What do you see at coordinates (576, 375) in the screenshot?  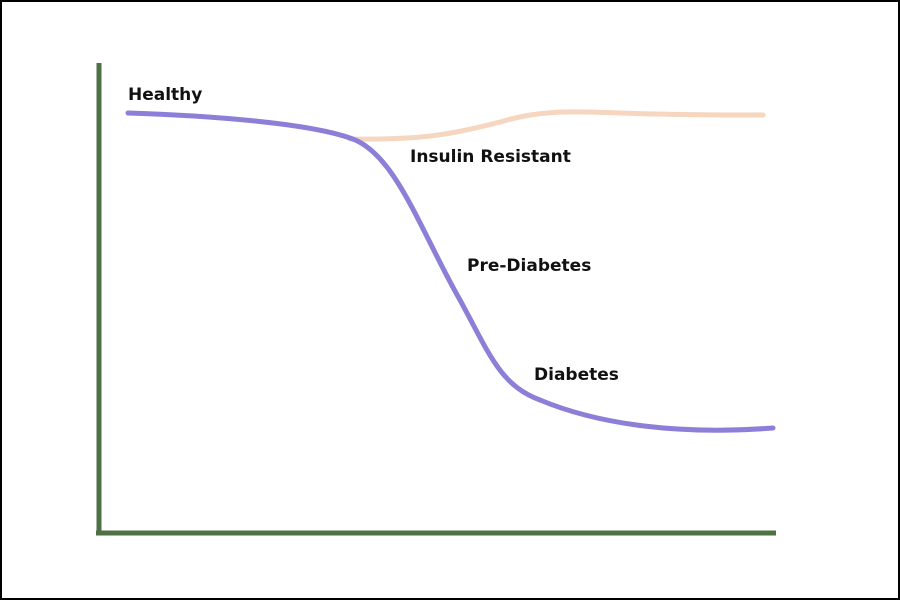 I see `diabetes-label: Diabetes` at bounding box center [576, 375].